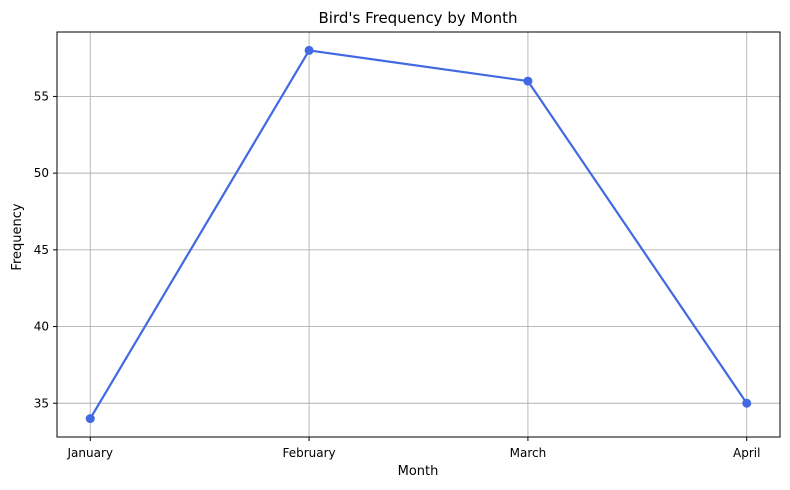  I want to click on y-tick-label: 40, so click(41, 327).